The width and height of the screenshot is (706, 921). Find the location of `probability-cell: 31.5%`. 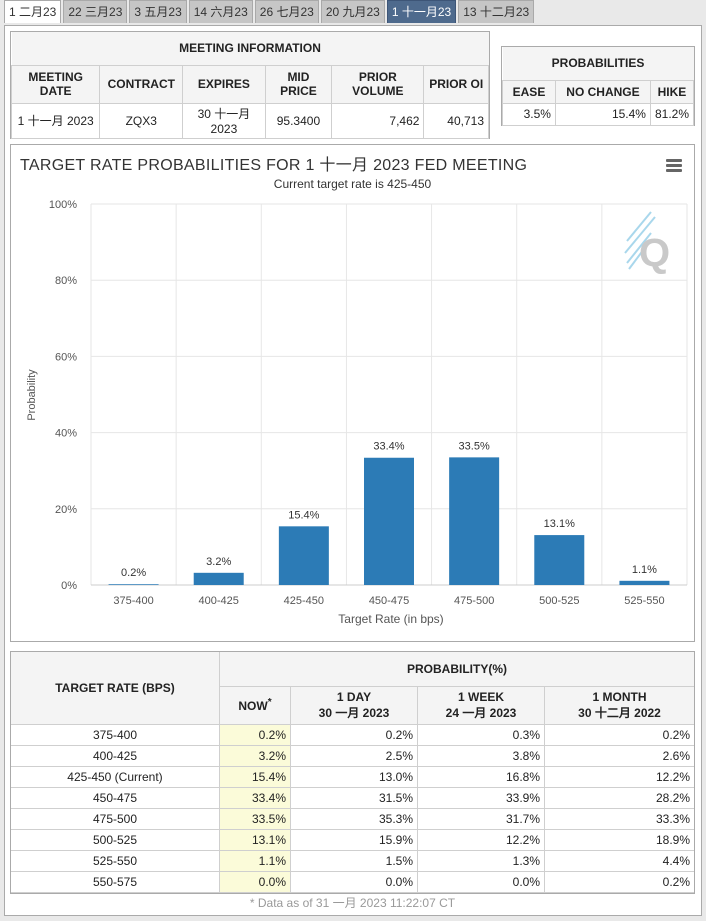

probability-cell: 31.5% is located at coordinates (354, 797).